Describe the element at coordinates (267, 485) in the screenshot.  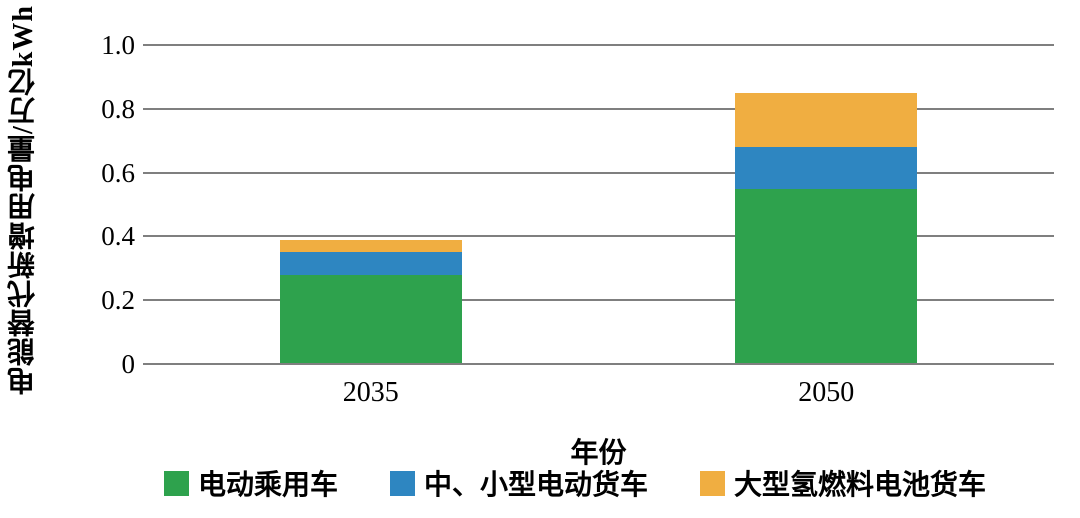
I see `legend-label: 电动乘用车` at that location.